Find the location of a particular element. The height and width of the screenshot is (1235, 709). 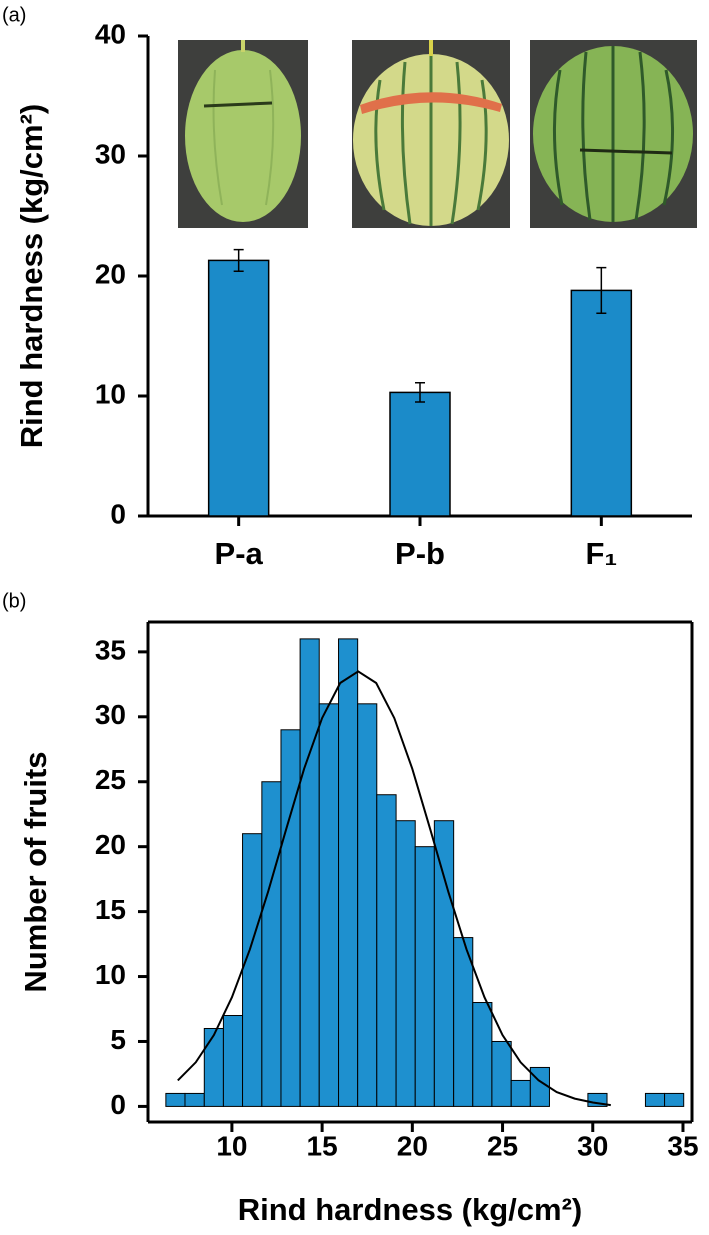

panel-label: (a) is located at coordinates (14, 15).